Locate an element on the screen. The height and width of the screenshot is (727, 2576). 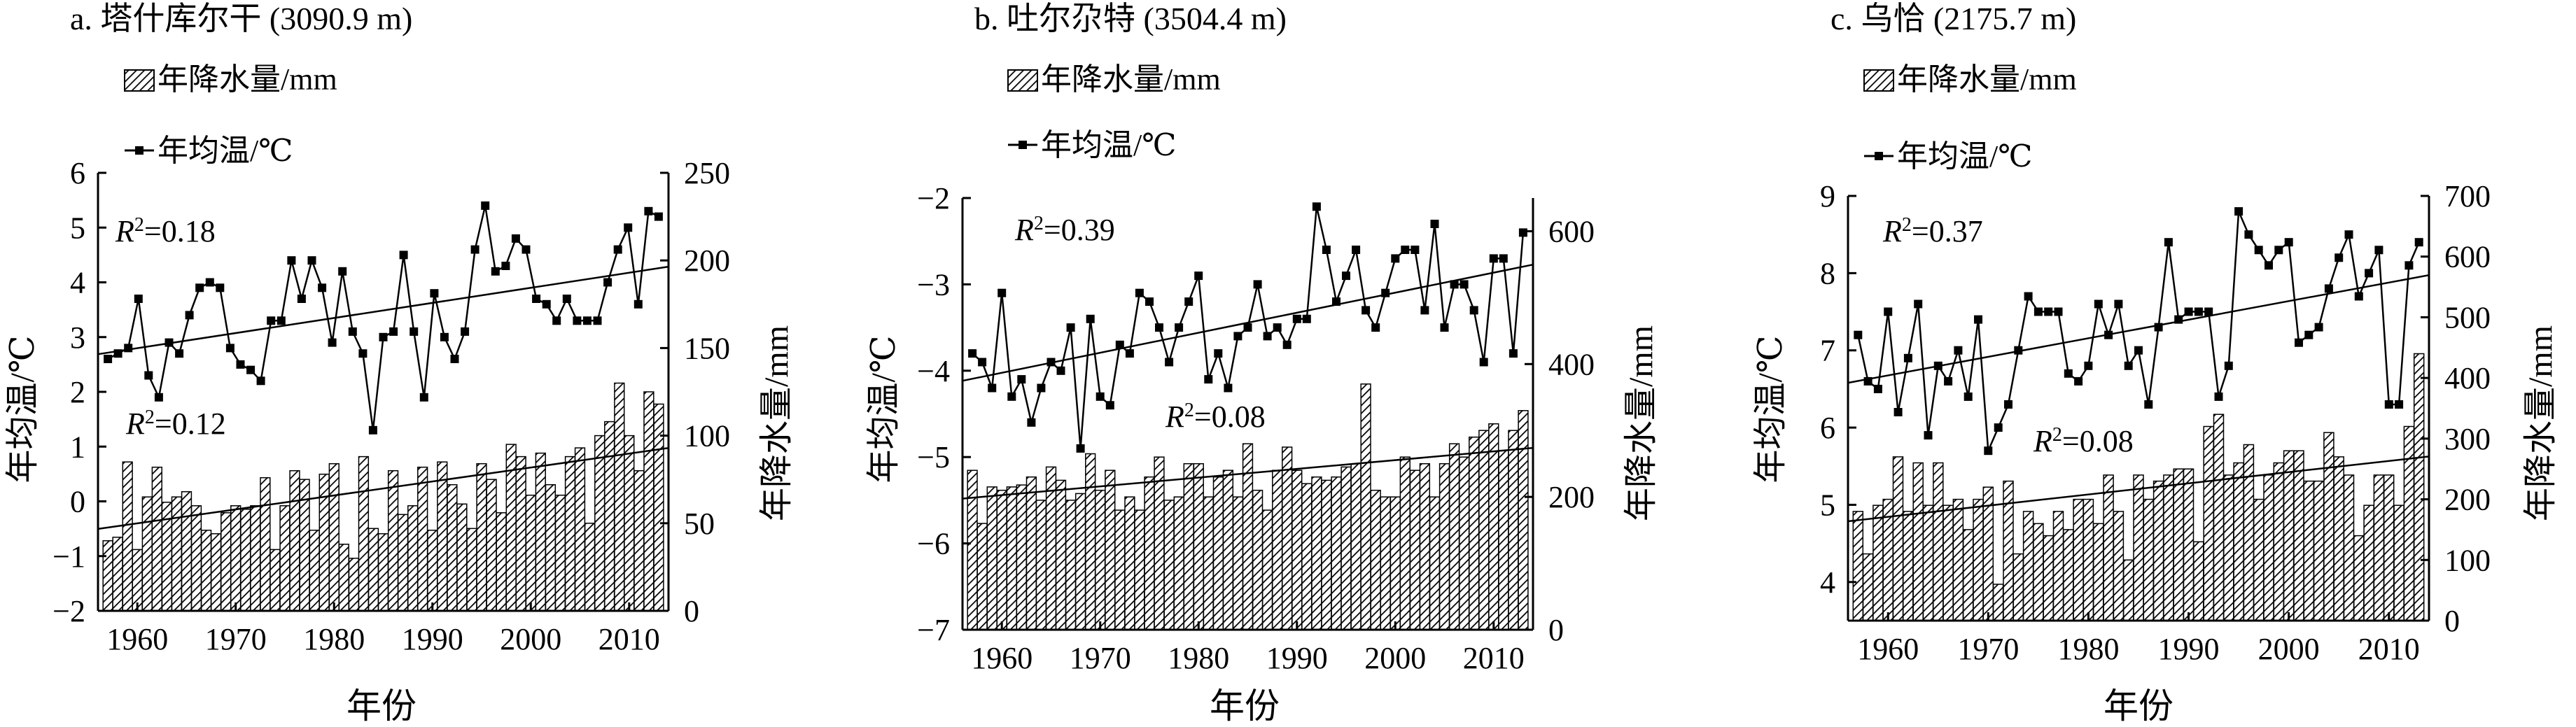
y-left-tick-label: 0 is located at coordinates (77, 502).